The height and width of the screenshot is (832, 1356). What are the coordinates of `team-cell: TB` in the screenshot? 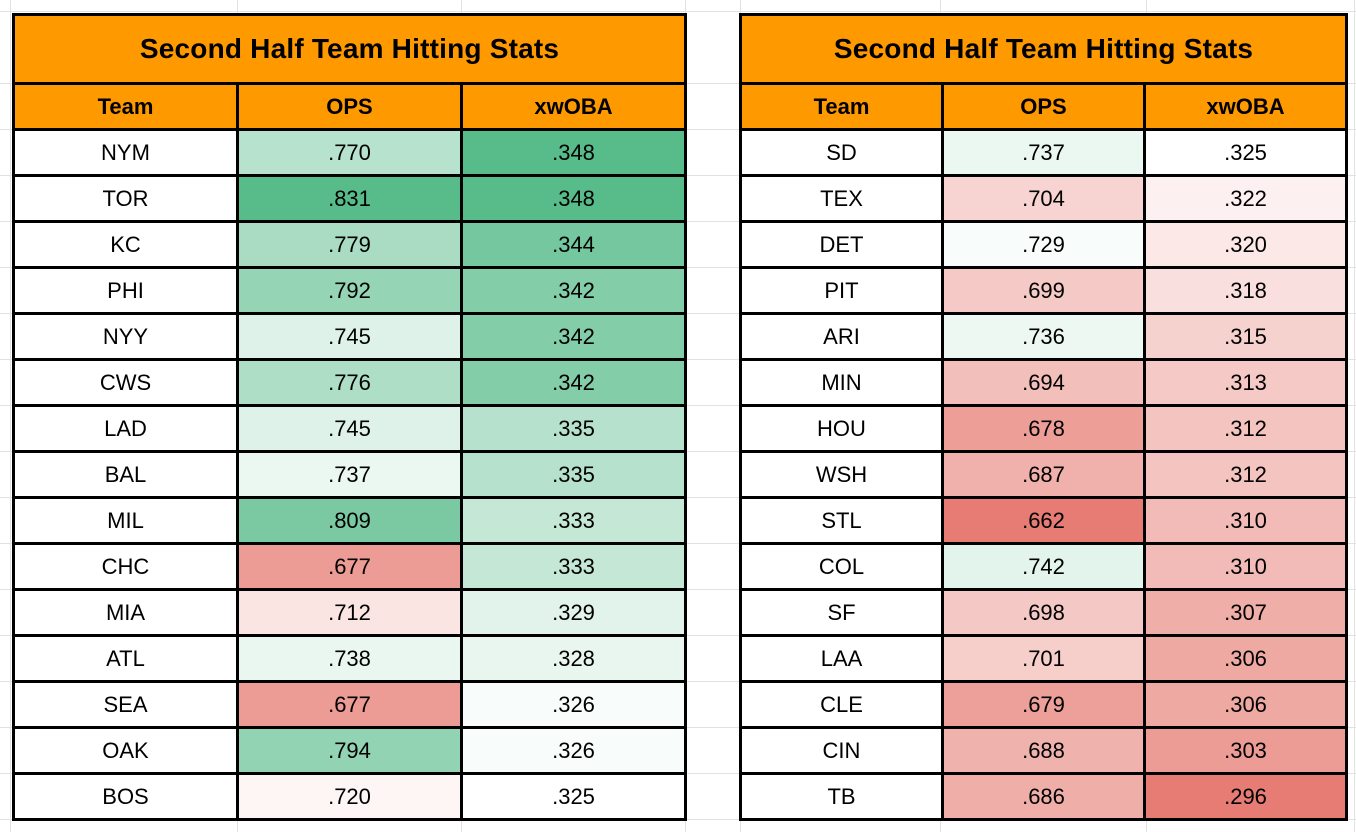 It's located at (841, 796).